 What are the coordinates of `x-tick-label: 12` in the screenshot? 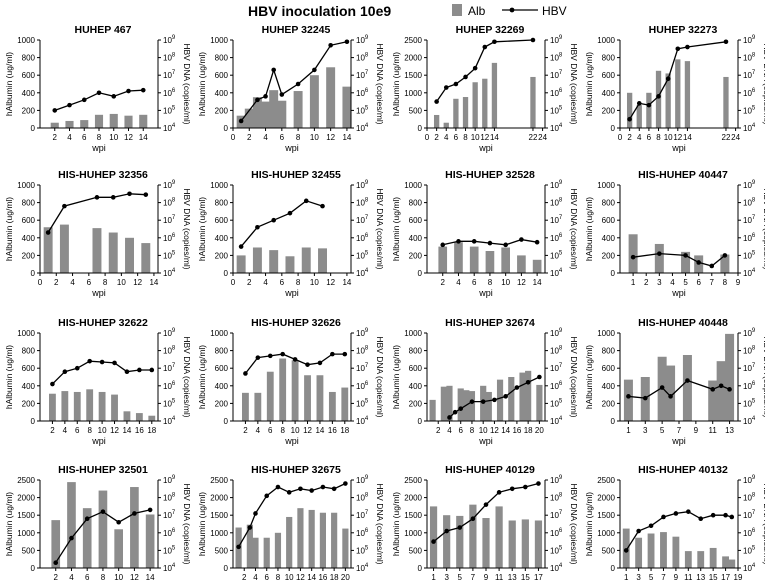 It's located at (484, 137).